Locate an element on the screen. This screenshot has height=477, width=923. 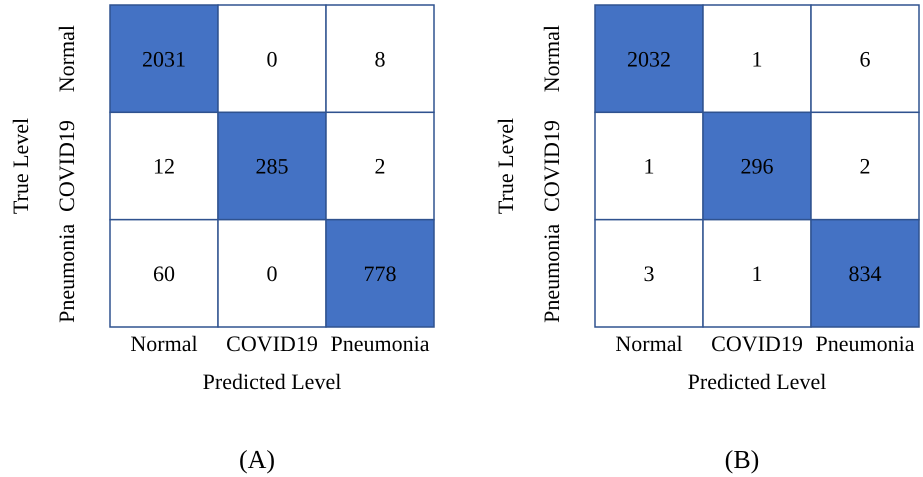
data-label: 6 is located at coordinates (865, 59).